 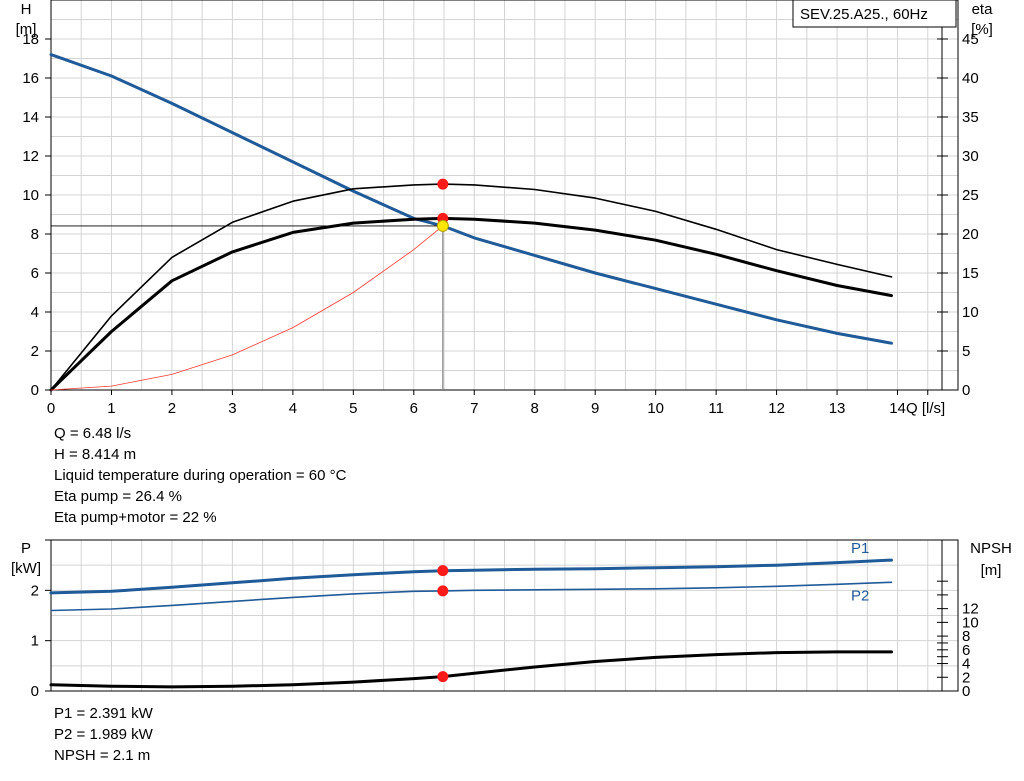 I want to click on top-right-tick-label: 20, so click(x=970, y=234).